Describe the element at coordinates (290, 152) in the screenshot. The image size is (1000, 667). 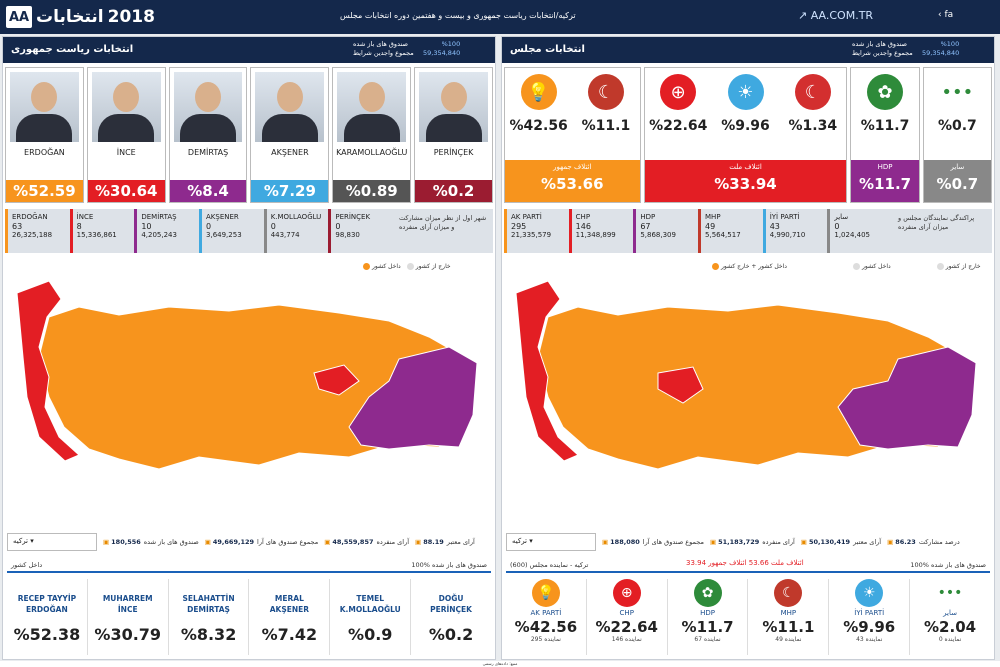
I see `candidate-name: AKŞENER` at that location.